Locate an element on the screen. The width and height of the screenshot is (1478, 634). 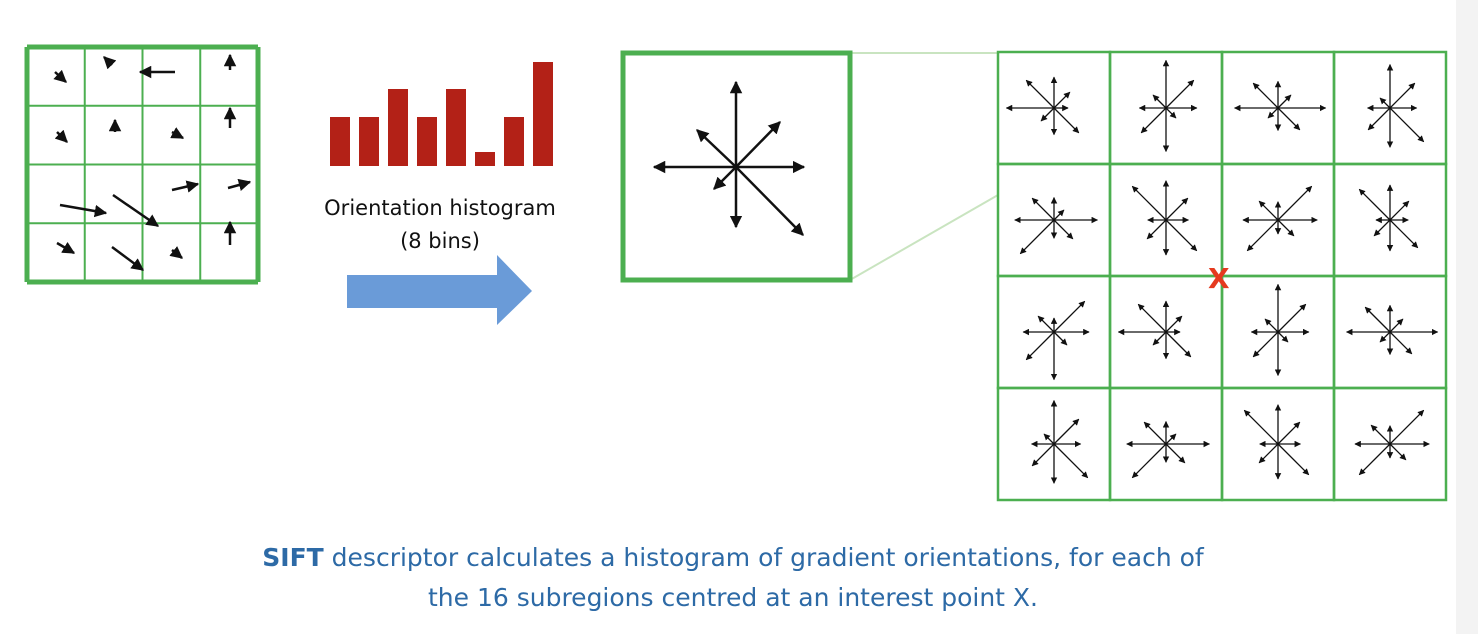
histogram-bars is located at coordinates (441, 114).